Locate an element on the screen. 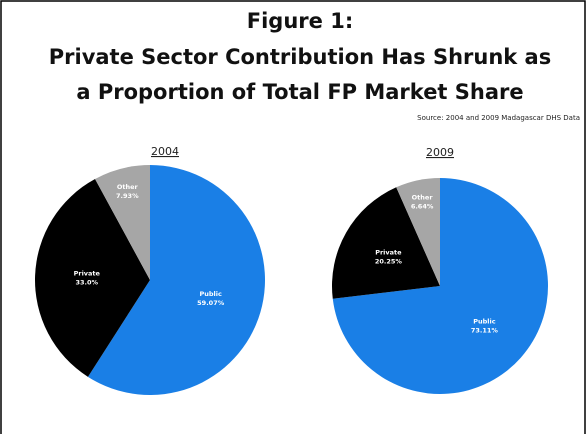 This screenshot has width=587, height=434. slice-value: 6.64% is located at coordinates (422, 206).